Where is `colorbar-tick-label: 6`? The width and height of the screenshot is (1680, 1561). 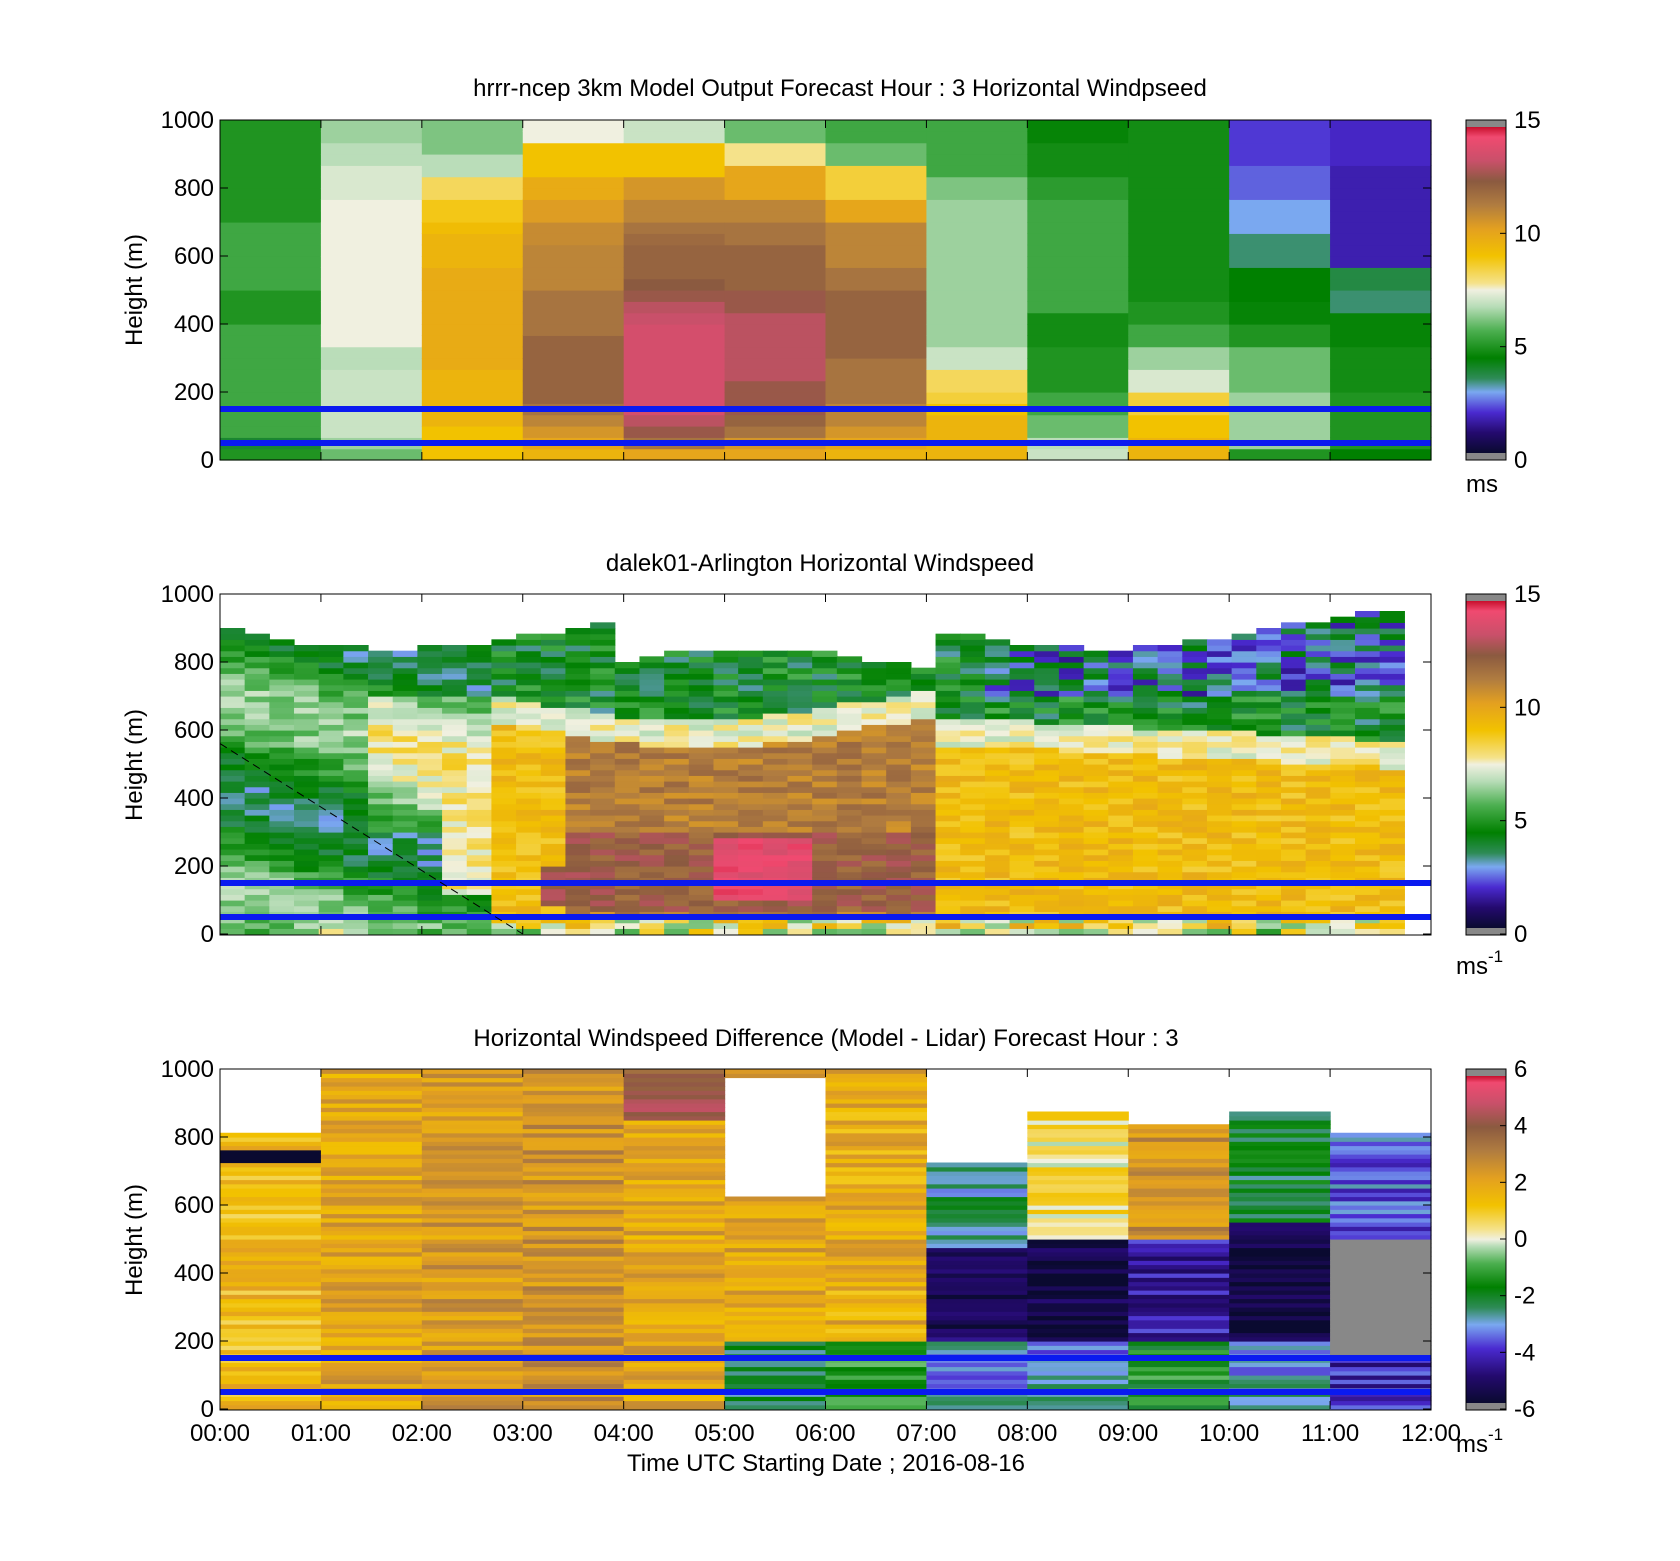 colorbar-tick-label: 6 is located at coordinates (1520, 1069).